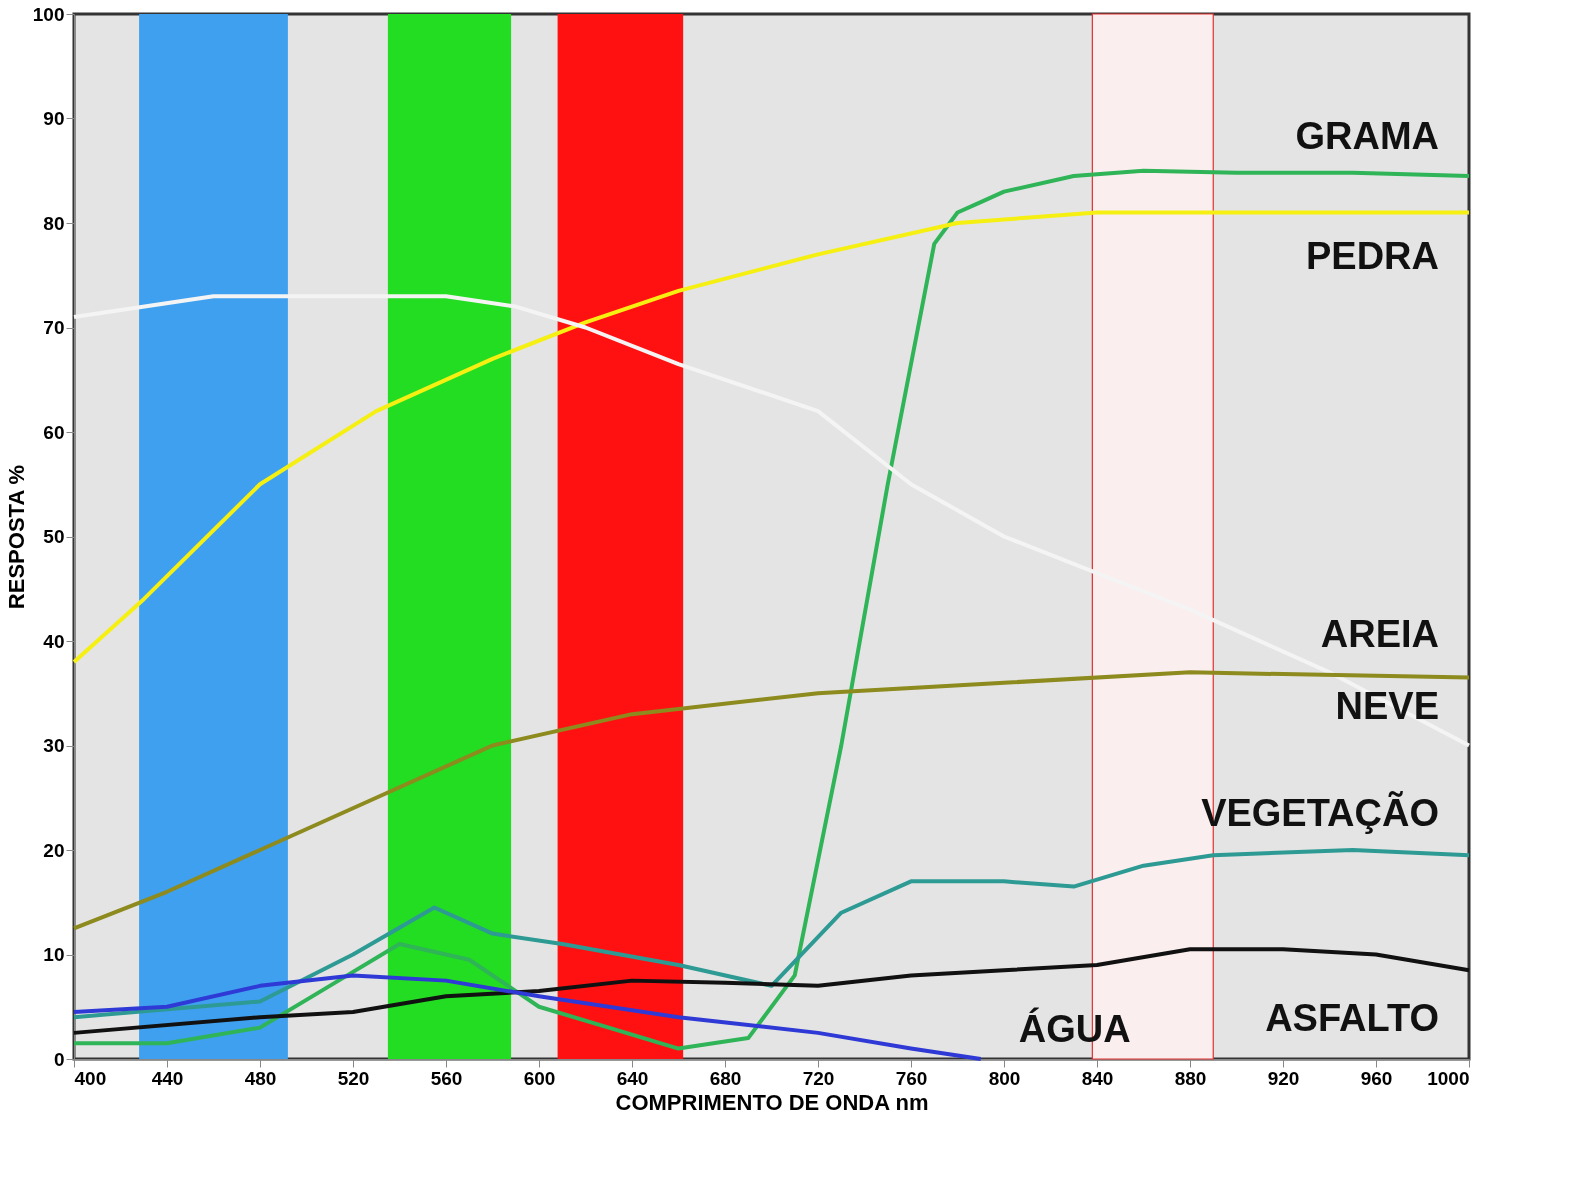  I want to click on x-tick-label: 840, so click(1097, 1078).